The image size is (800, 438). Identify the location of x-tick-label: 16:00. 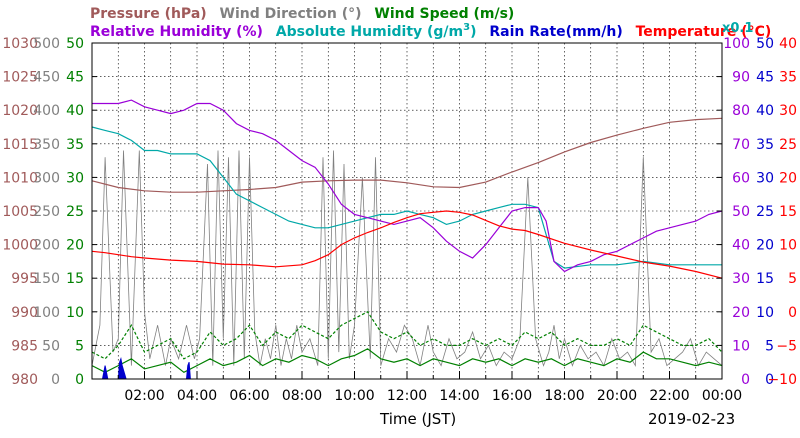
(512, 396).